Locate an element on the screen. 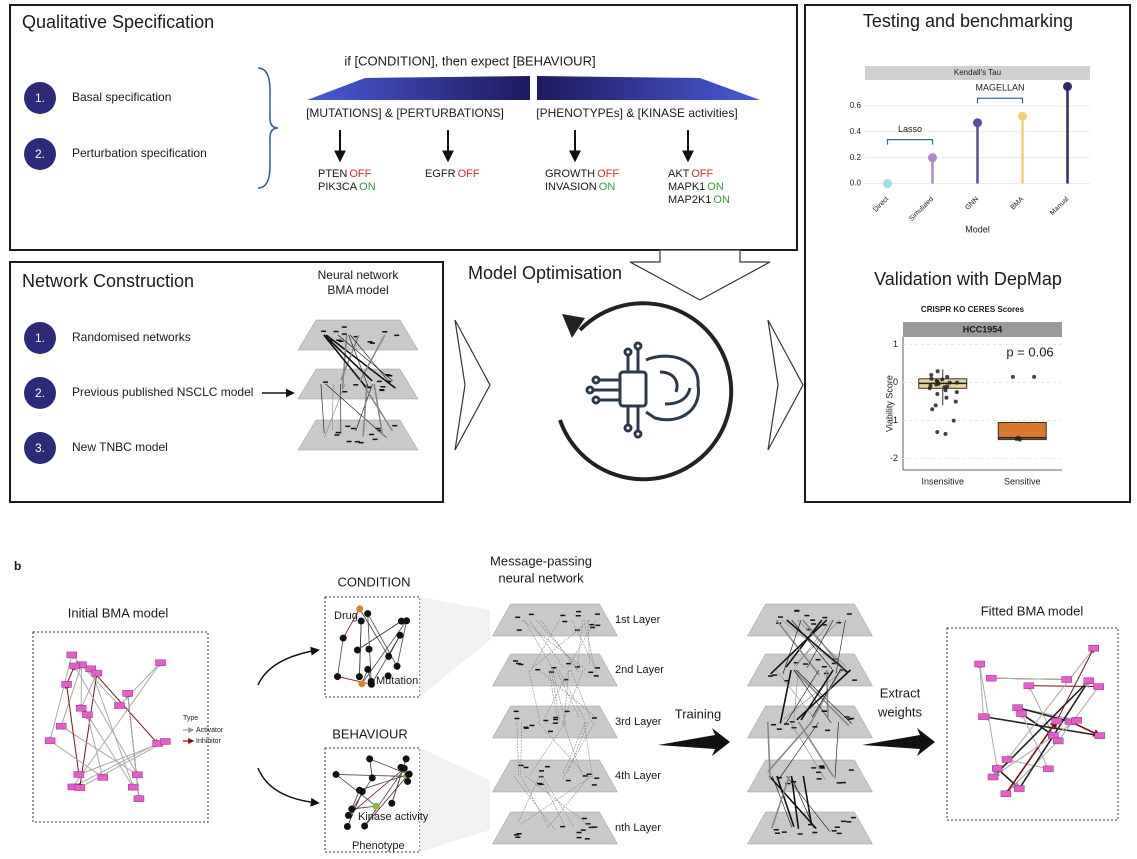 This screenshot has height=859, width=1137. panel-title: Network Construction is located at coordinates (108, 281).